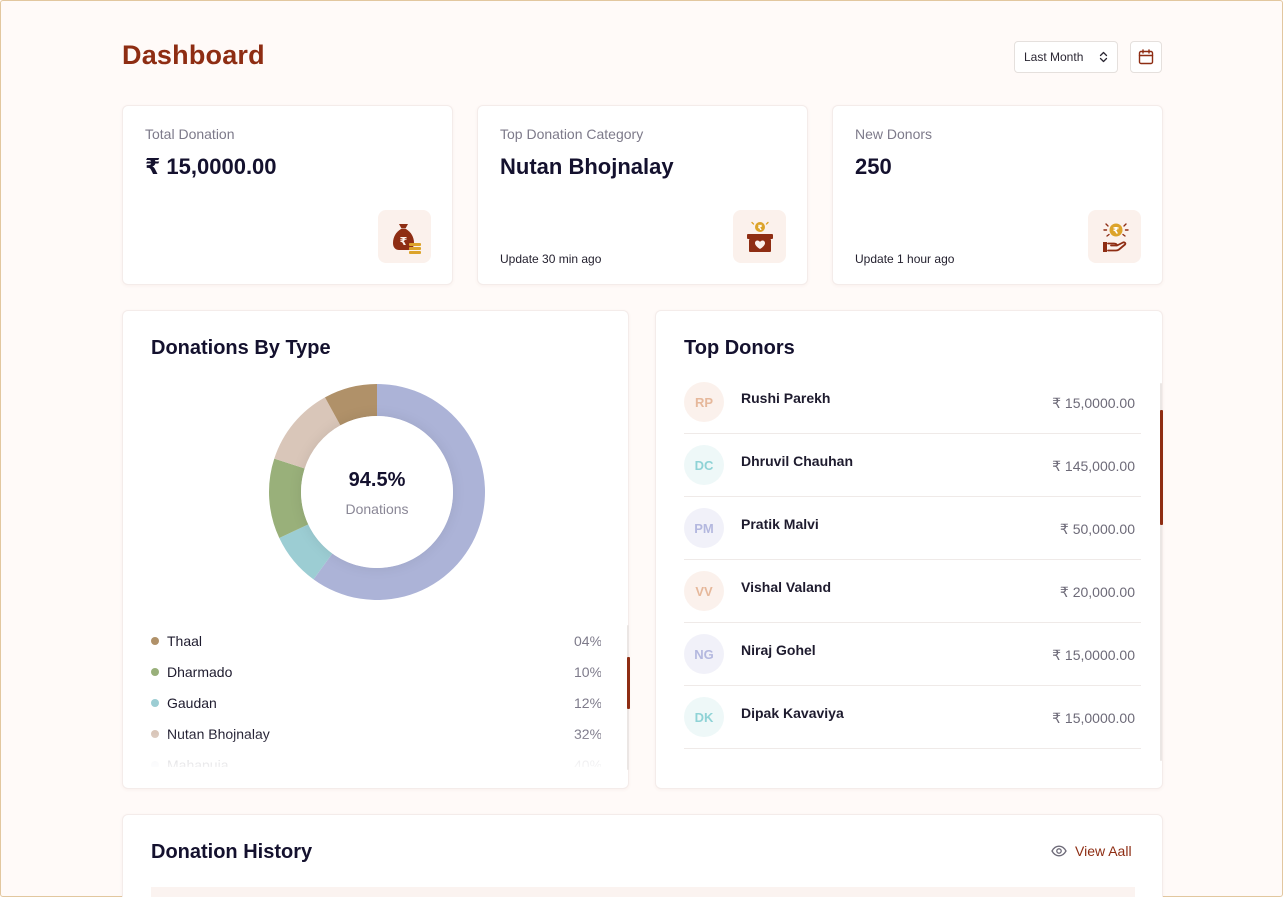  I want to click on donor-row: RP Rushi Parekh ₹ 15,0000.00, so click(912, 402).